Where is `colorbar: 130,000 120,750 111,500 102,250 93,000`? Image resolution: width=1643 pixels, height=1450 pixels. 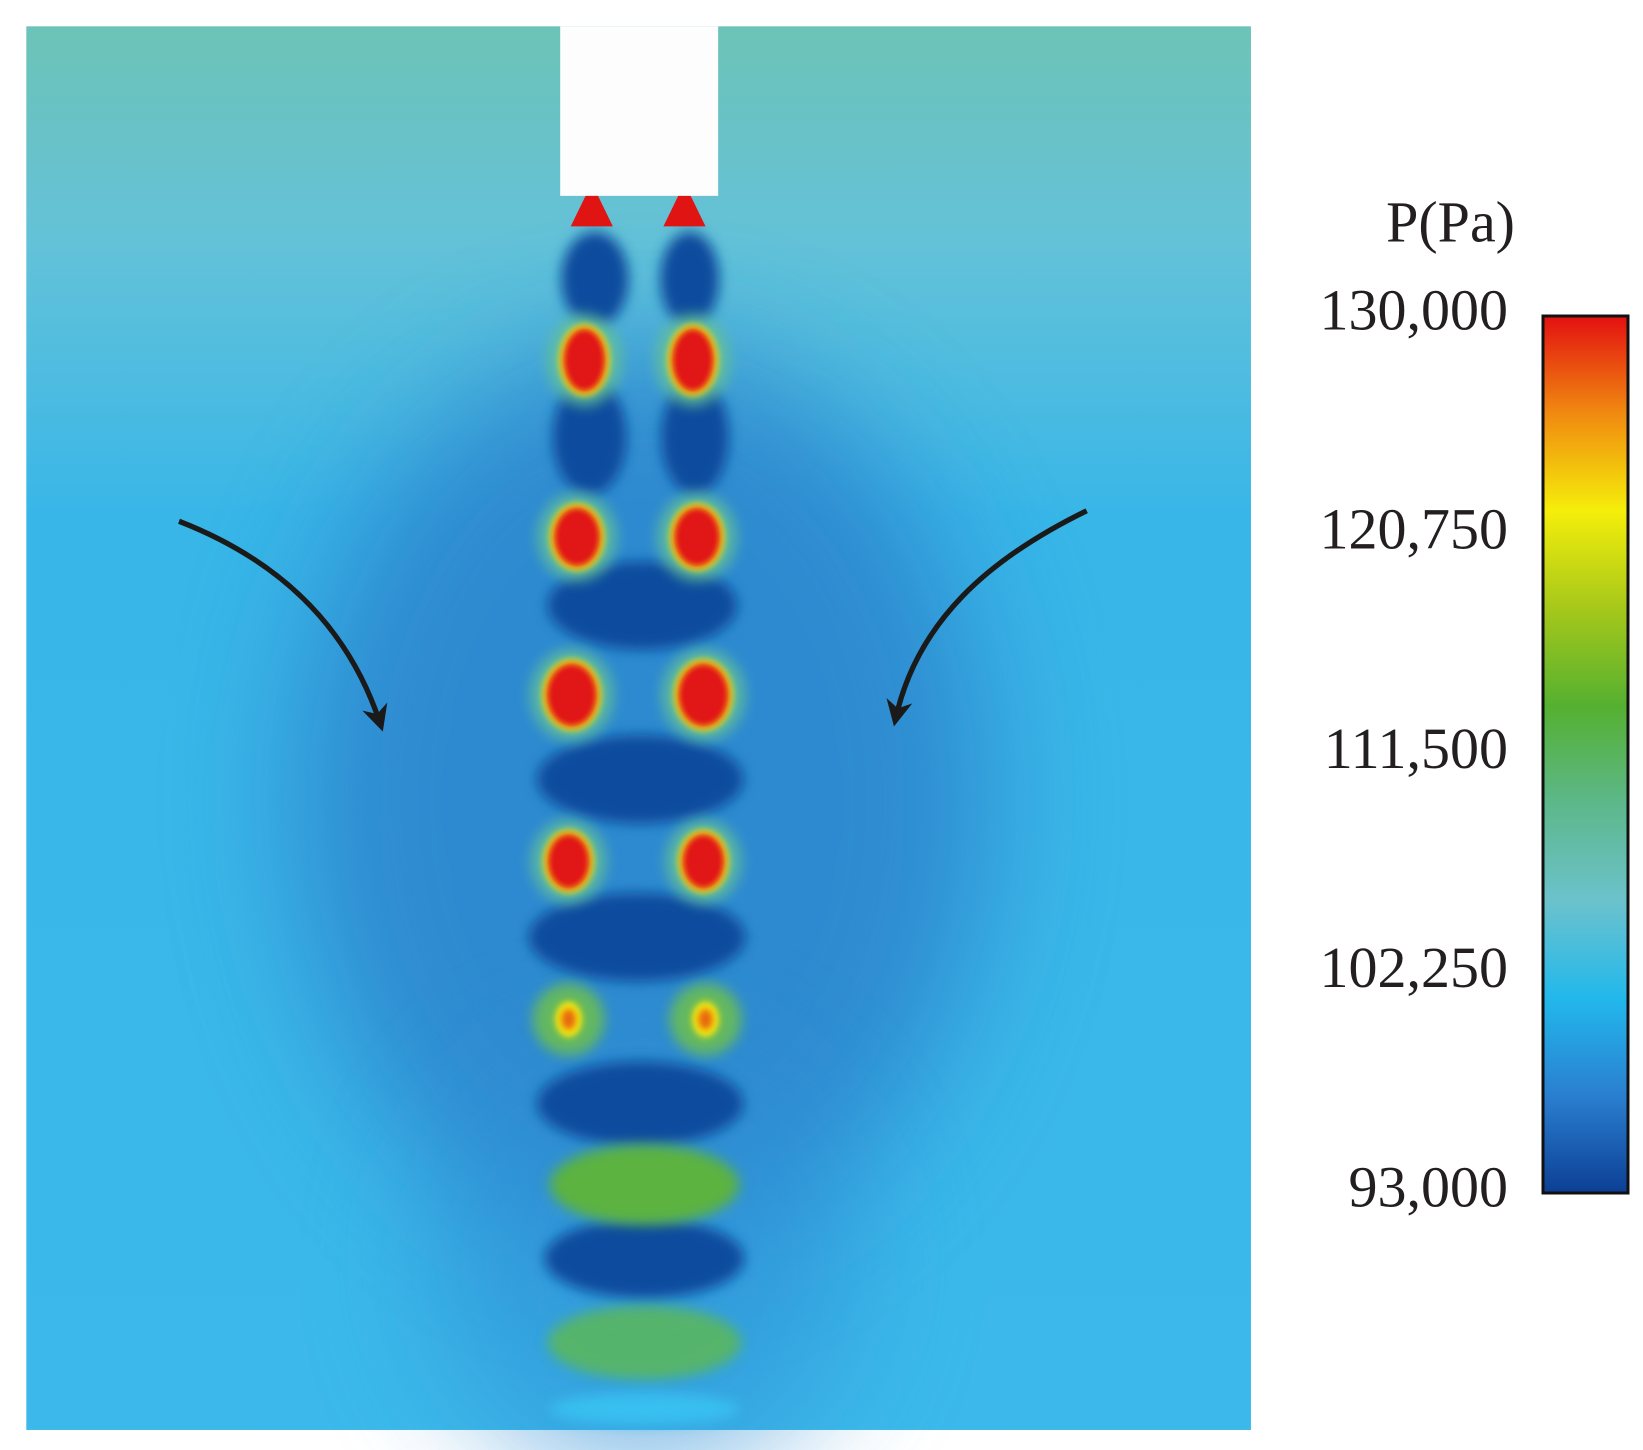
colorbar: 130,000 120,750 111,500 102,250 93,000 is located at coordinates (1475, 748).